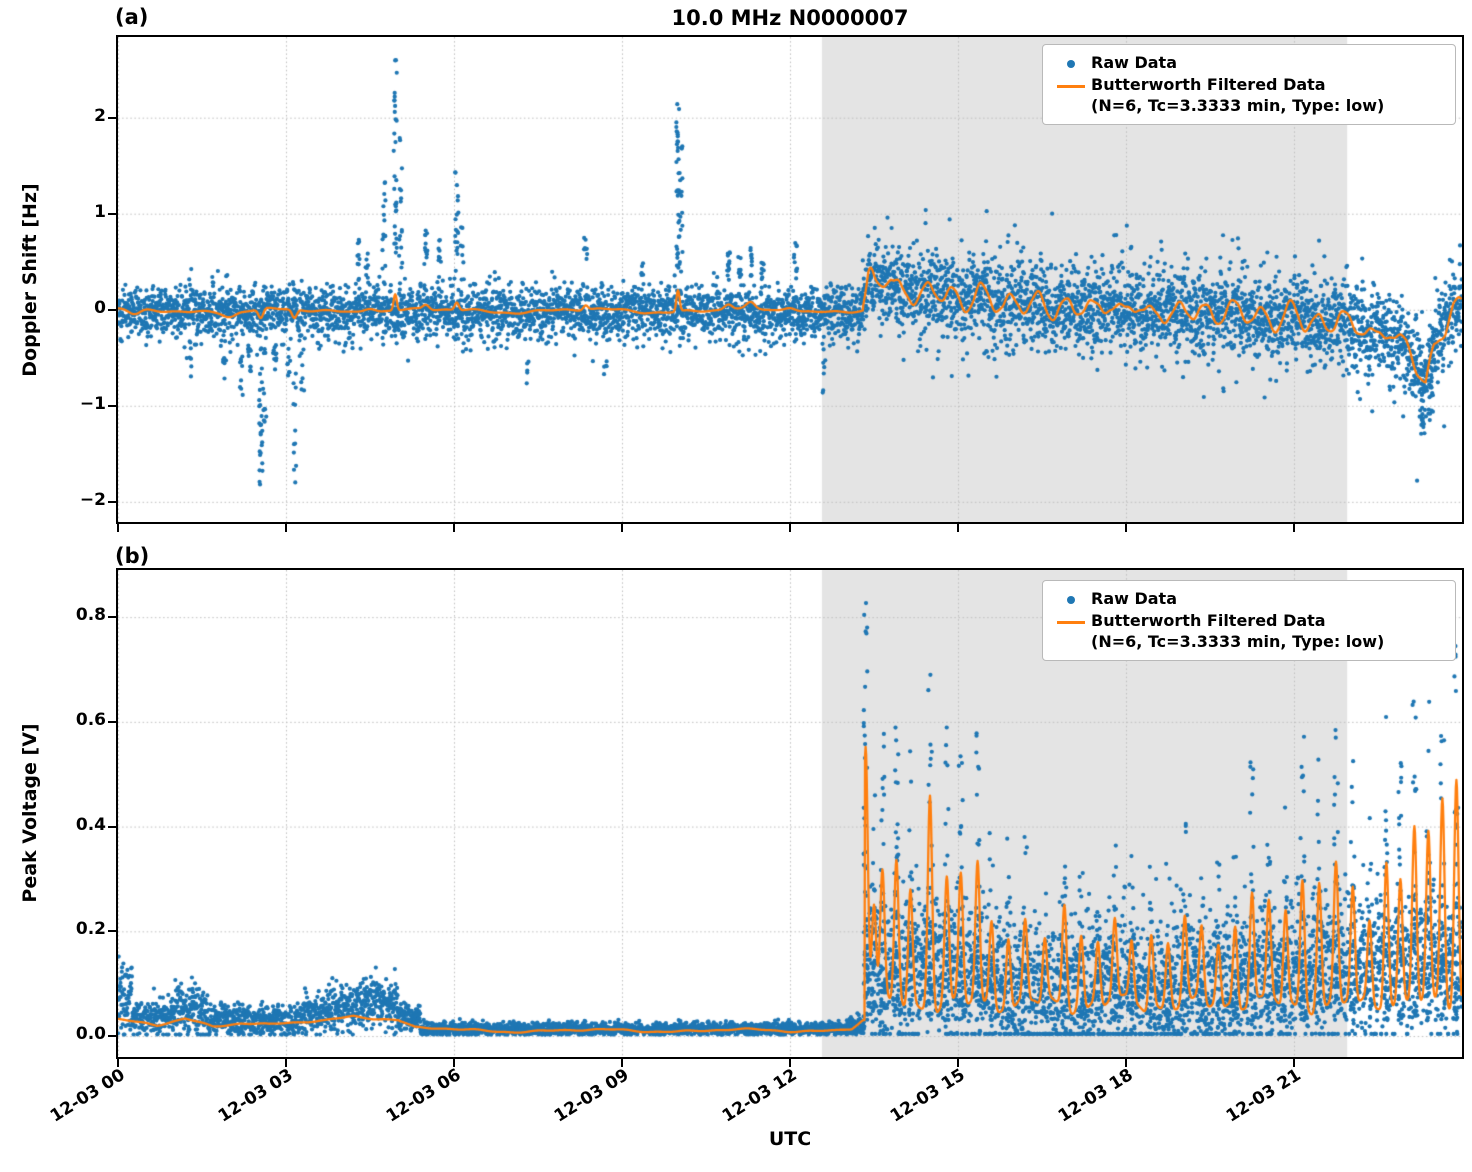  Describe the element at coordinates (90, 719) in the screenshot. I see `y-tick-label: 0.6` at that location.